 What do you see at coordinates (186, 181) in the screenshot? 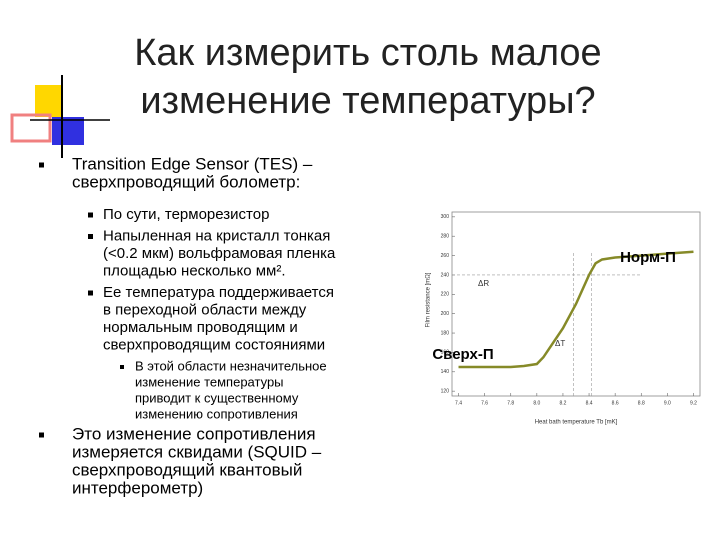
I see `bullet-text: сверхпроводящий болометр:` at bounding box center [186, 181].